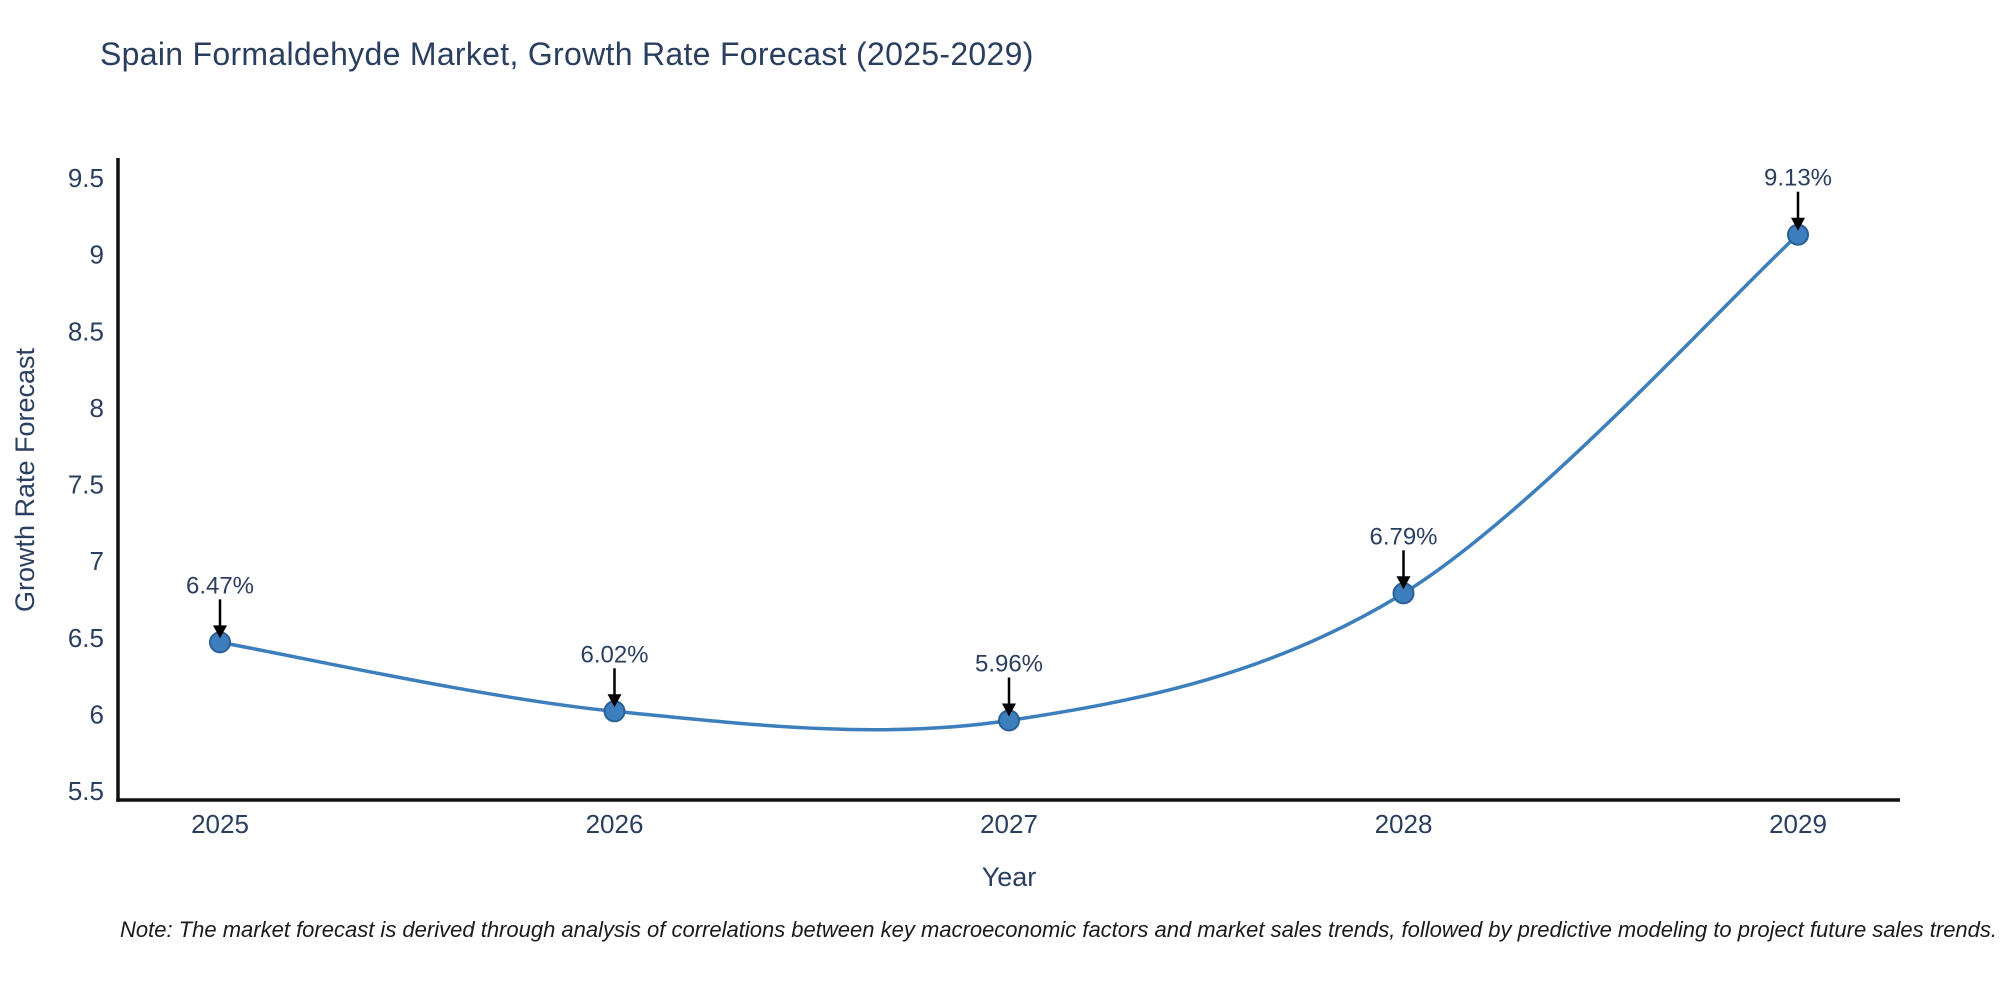 The width and height of the screenshot is (2000, 1000). What do you see at coordinates (614, 654) in the screenshot?
I see `point-annotation-label: 6.02%` at bounding box center [614, 654].